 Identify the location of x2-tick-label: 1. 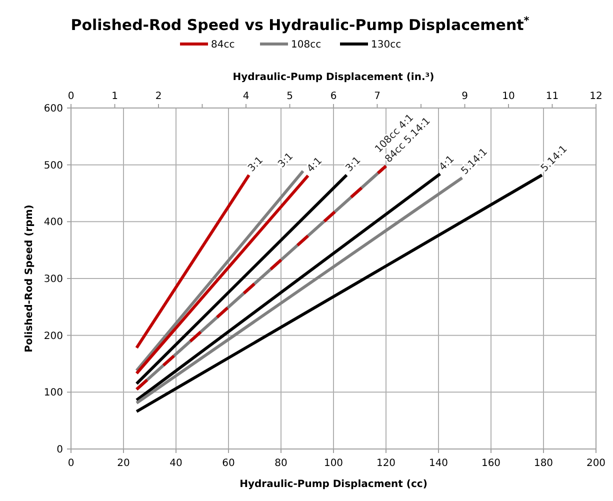
(115, 96).